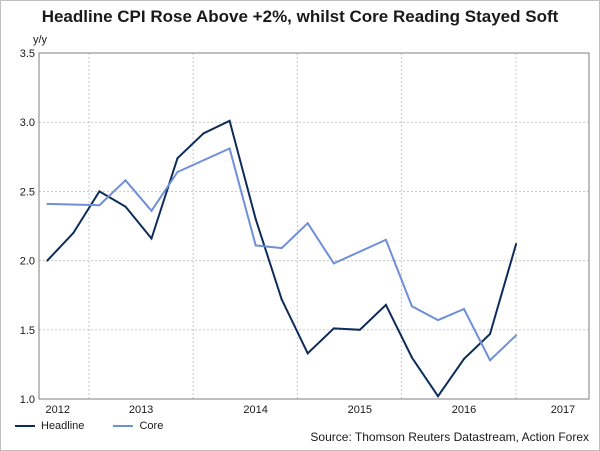 This screenshot has height=451, width=600. What do you see at coordinates (123, 426) in the screenshot?
I see `legend-swatch-core` at bounding box center [123, 426].